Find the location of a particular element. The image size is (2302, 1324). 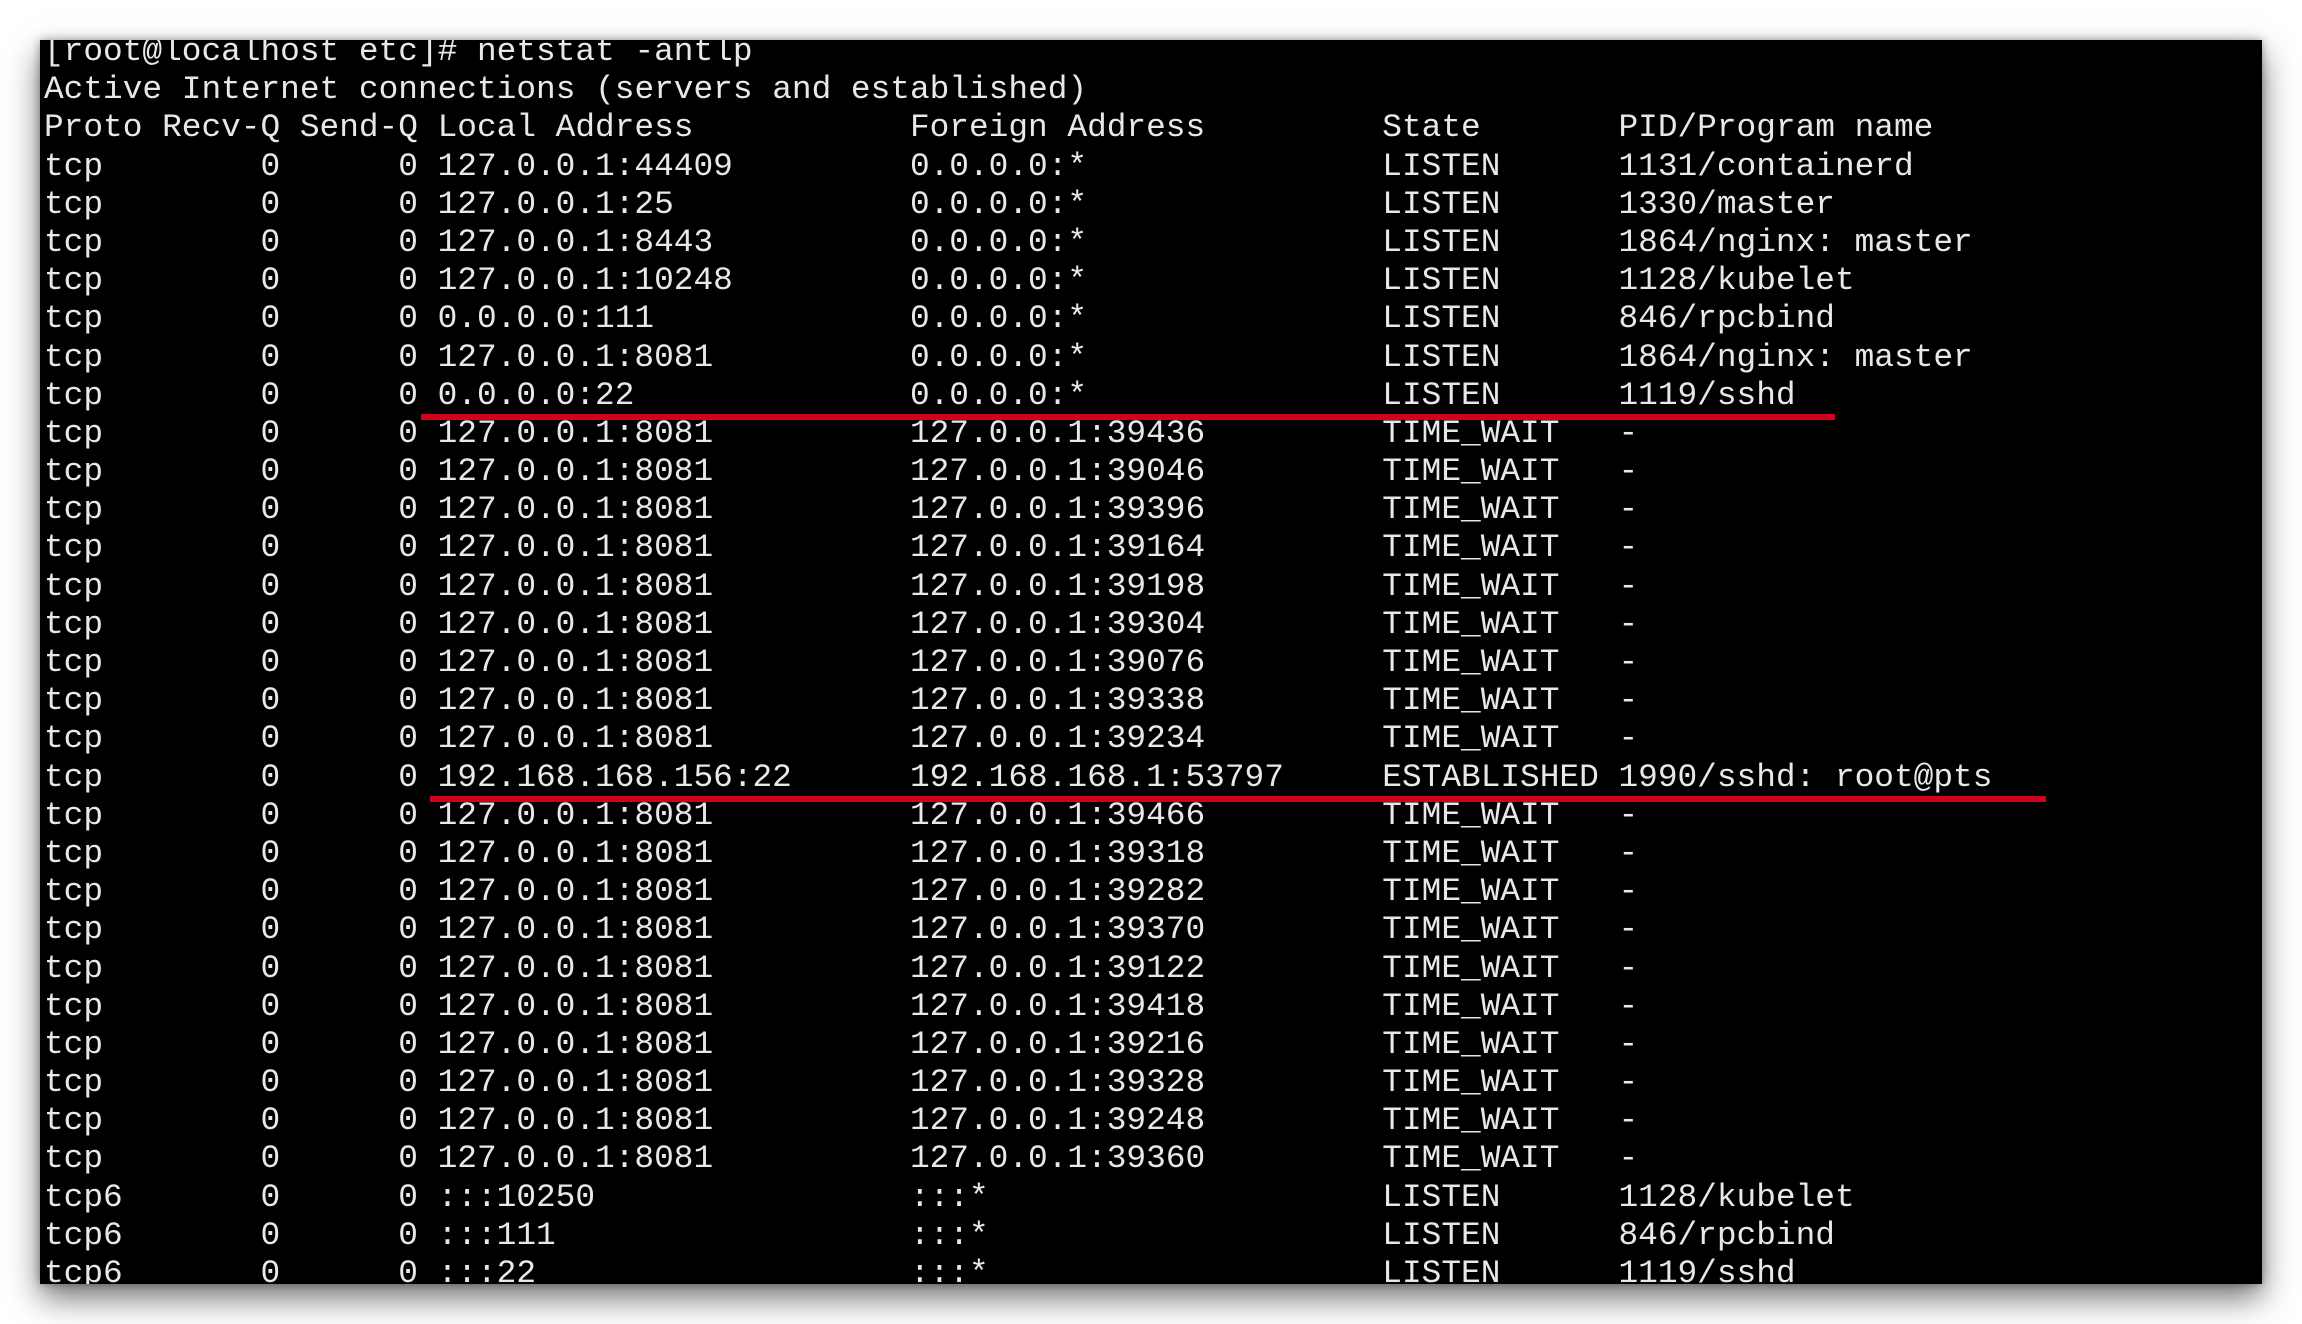

cell-foreign-address: 127.0.0.1:39046 is located at coordinates (1057, 472).